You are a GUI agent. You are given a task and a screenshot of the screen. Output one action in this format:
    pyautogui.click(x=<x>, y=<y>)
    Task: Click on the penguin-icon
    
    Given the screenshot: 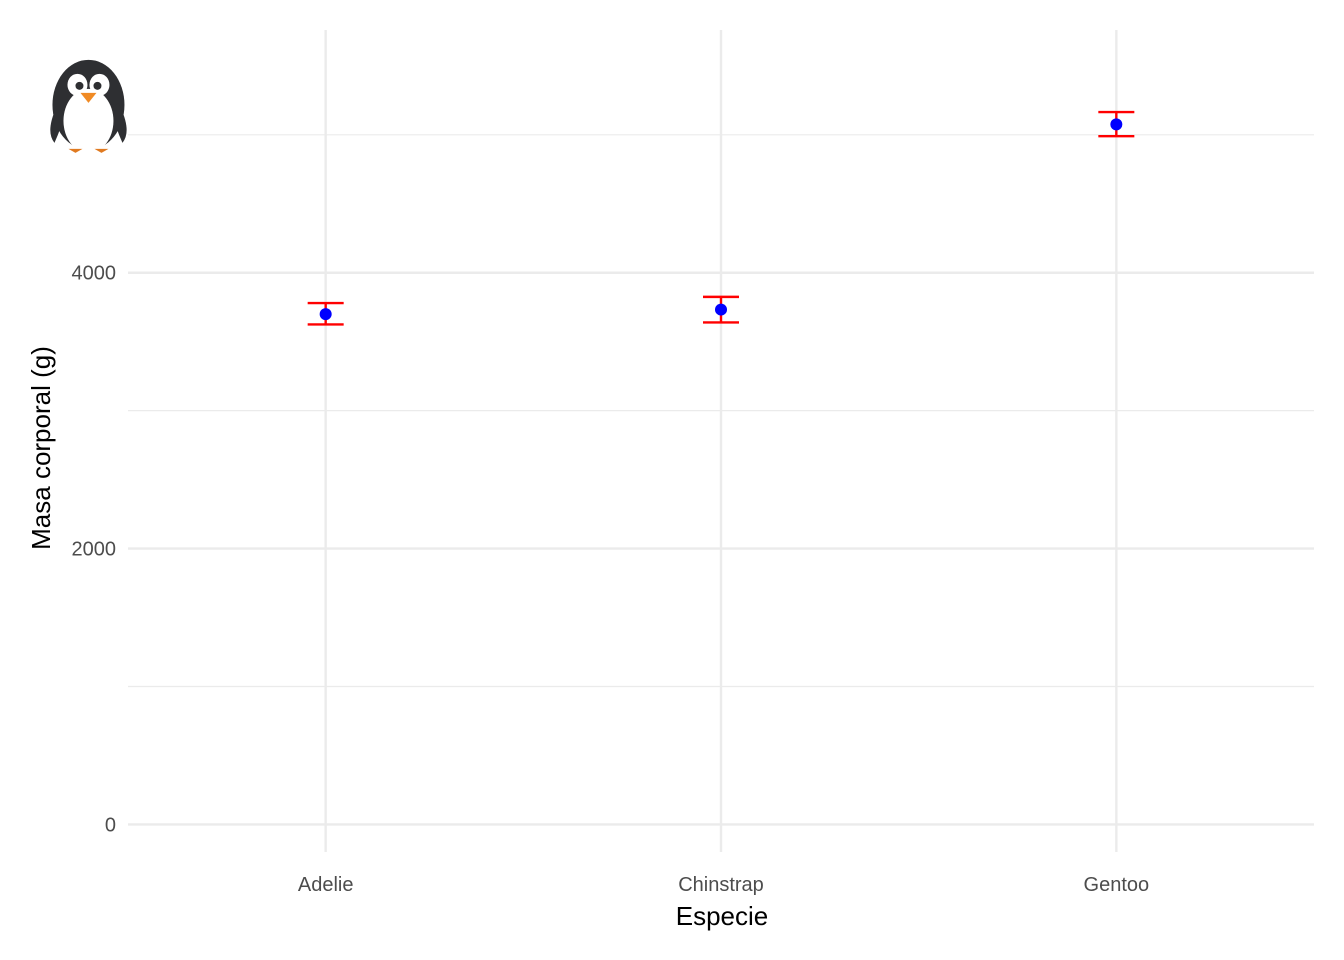 What is the action you would take?
    pyautogui.click(x=88, y=106)
    